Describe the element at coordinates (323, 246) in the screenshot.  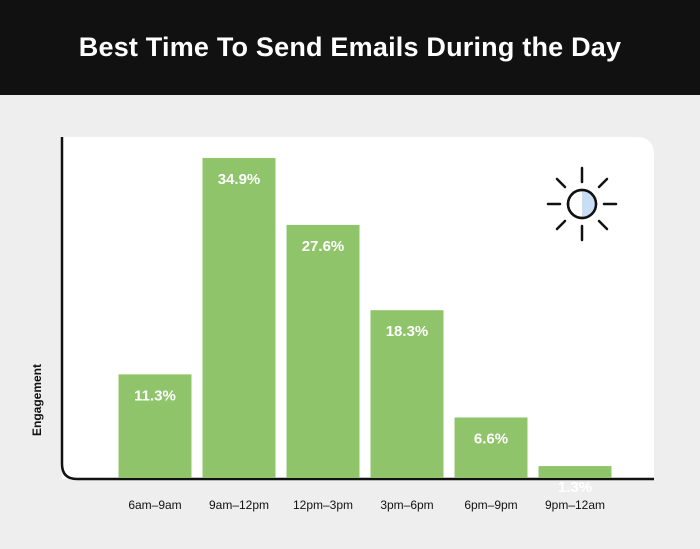
I see `bar-value-label-2: 27.6%` at that location.